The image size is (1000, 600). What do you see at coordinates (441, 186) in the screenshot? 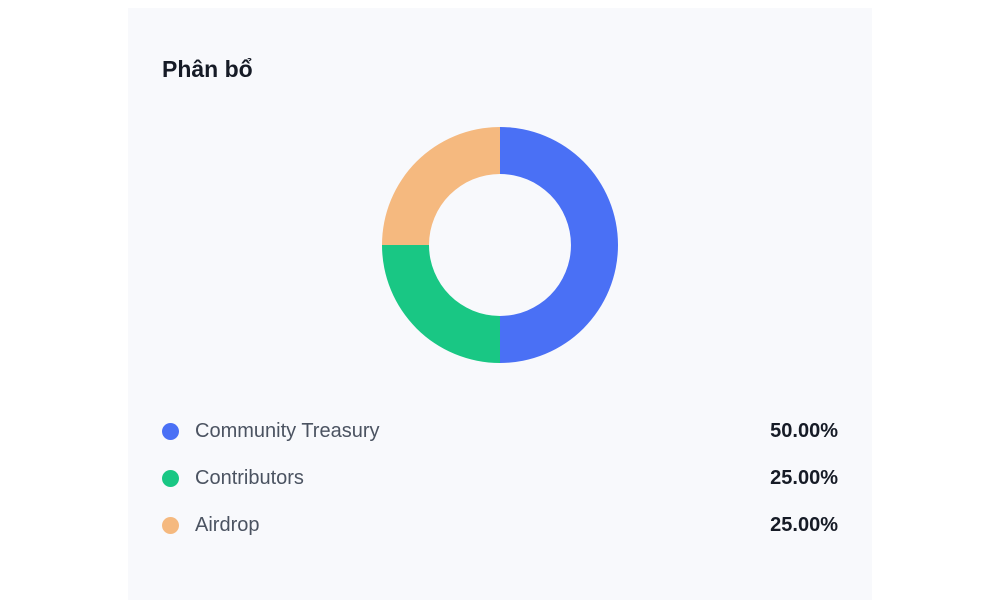
I see `donut-slice-airdrop` at bounding box center [441, 186].